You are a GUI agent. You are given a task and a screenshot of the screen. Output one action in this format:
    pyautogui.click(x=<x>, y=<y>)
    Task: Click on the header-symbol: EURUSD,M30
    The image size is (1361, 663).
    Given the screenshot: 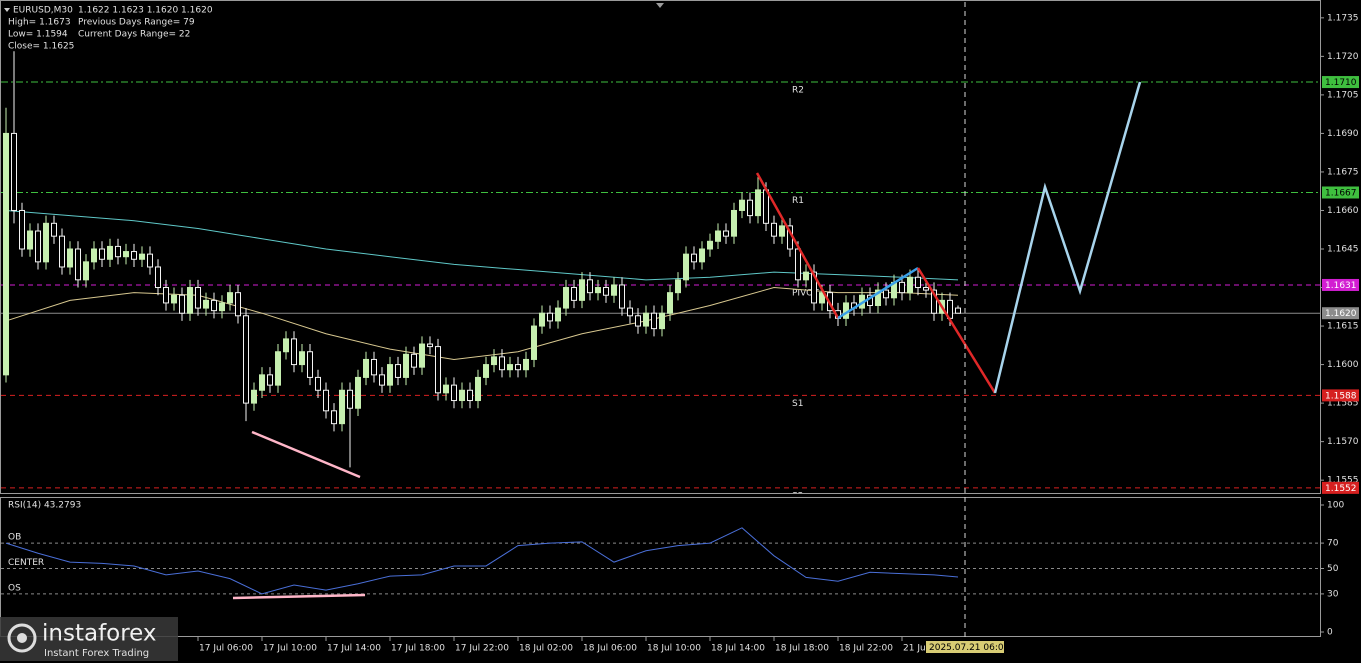 What is the action you would take?
    pyautogui.click(x=43, y=11)
    